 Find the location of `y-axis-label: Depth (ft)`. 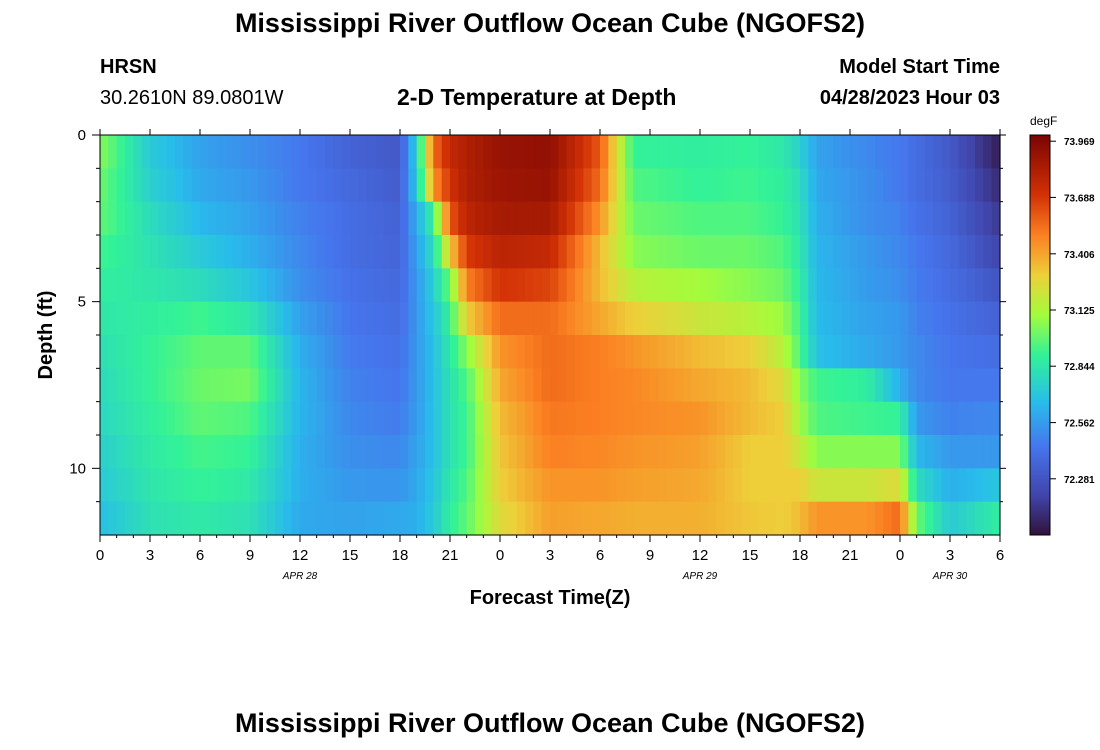

y-axis-label: Depth (ft) is located at coordinates (46, 335).